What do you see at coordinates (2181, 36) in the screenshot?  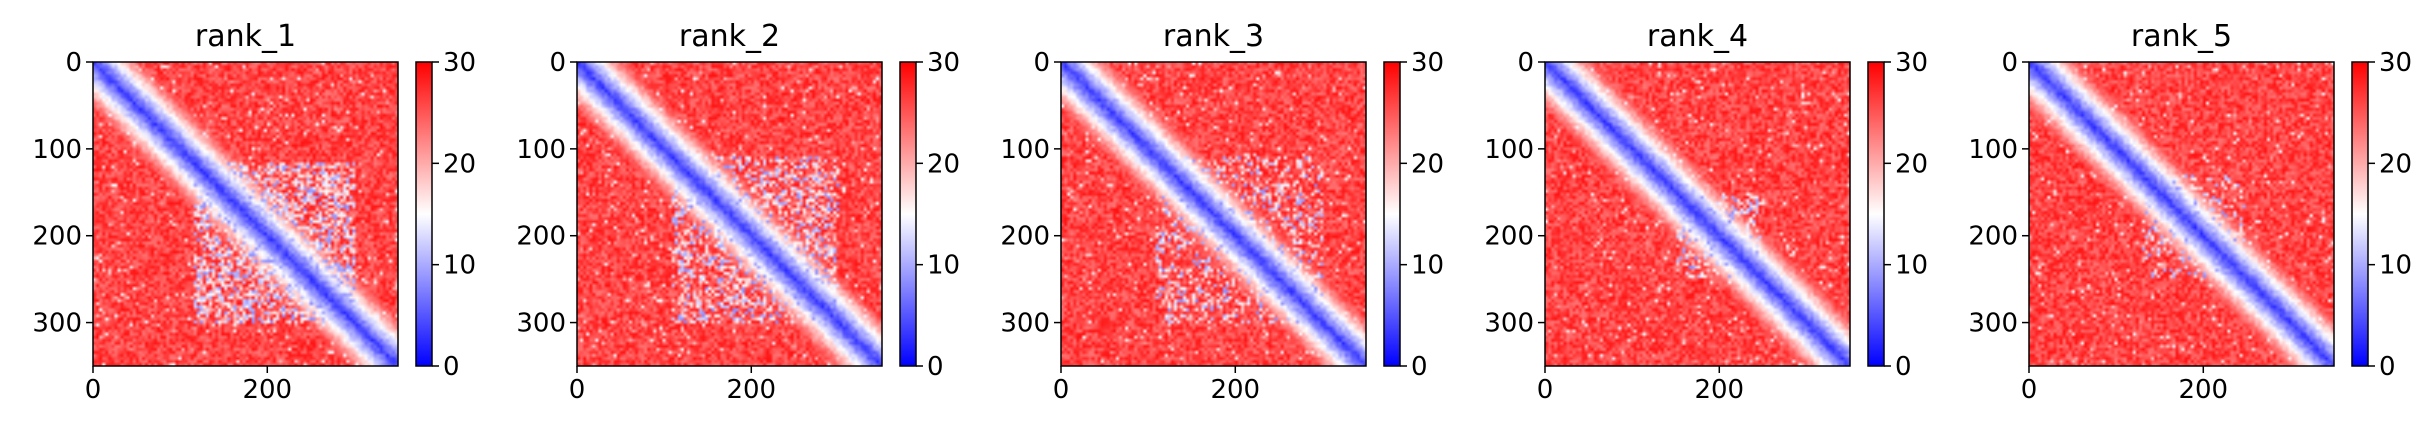 I see `panel-title: rank_5` at bounding box center [2181, 36].